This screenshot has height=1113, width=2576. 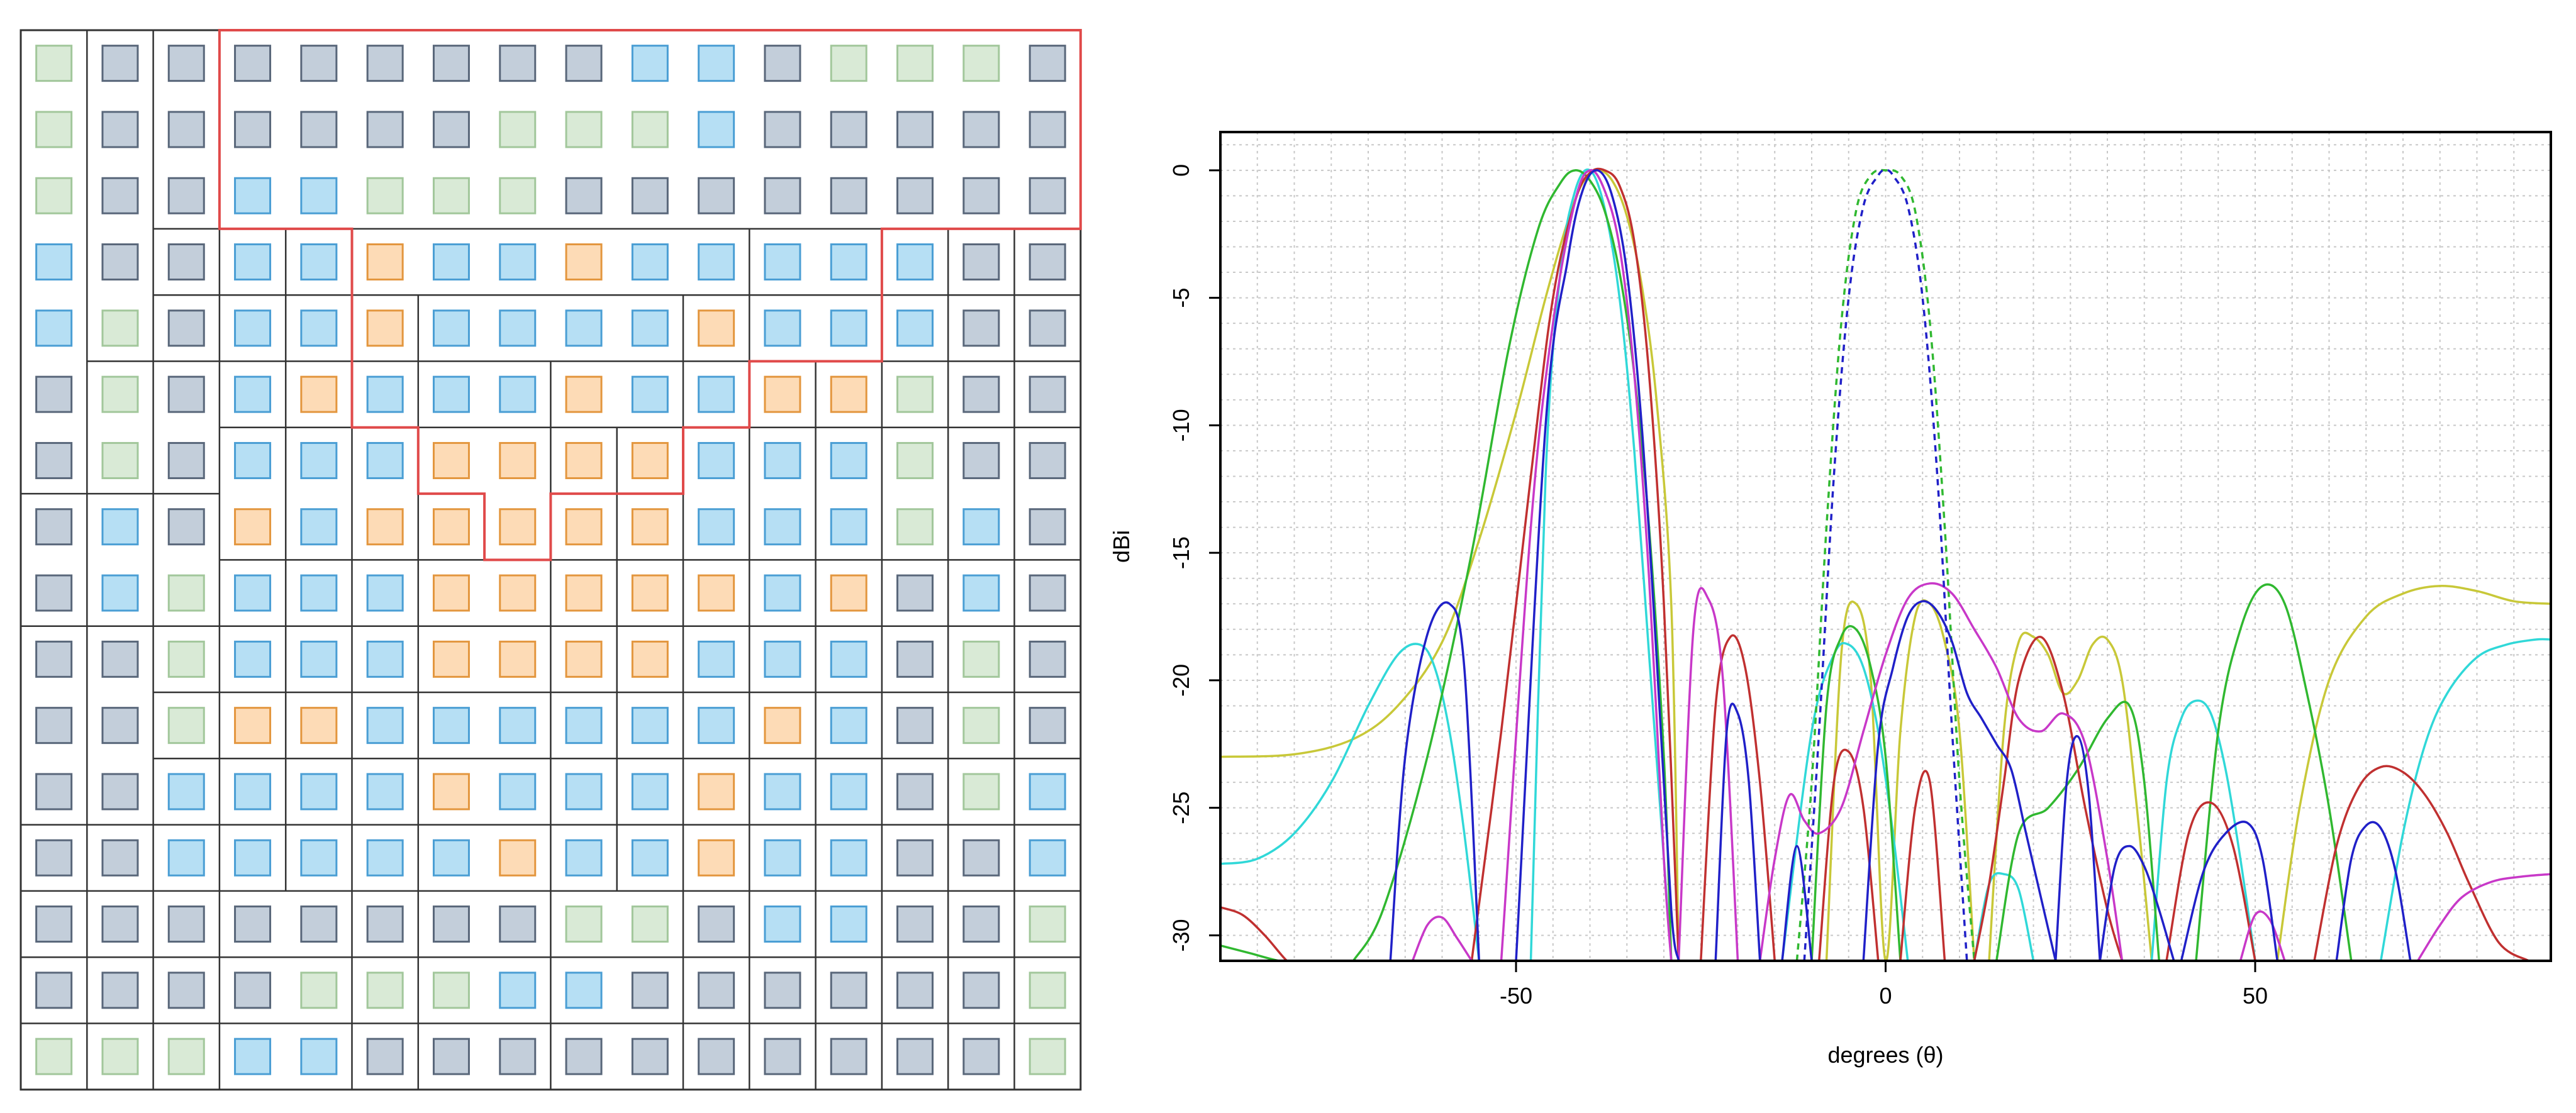 I want to click on y-tick-label: -20, so click(x=1181, y=680).